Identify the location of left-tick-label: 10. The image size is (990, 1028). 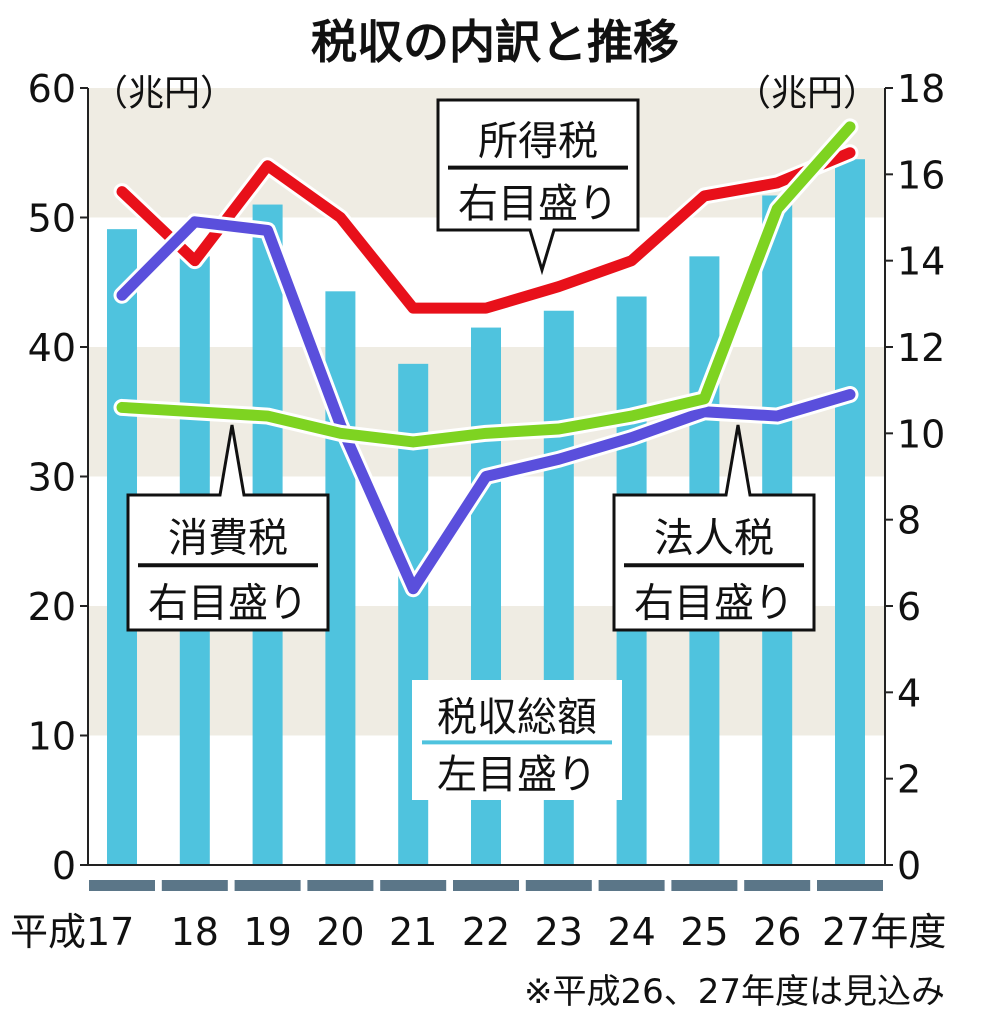
(52, 737).